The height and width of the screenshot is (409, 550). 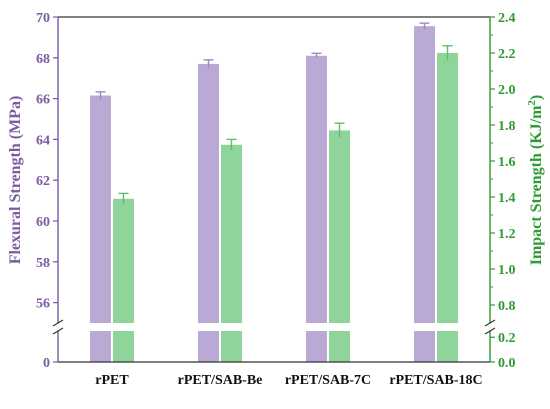 I want to click on right-tick-label-1.2: 1.2, so click(x=507, y=234).